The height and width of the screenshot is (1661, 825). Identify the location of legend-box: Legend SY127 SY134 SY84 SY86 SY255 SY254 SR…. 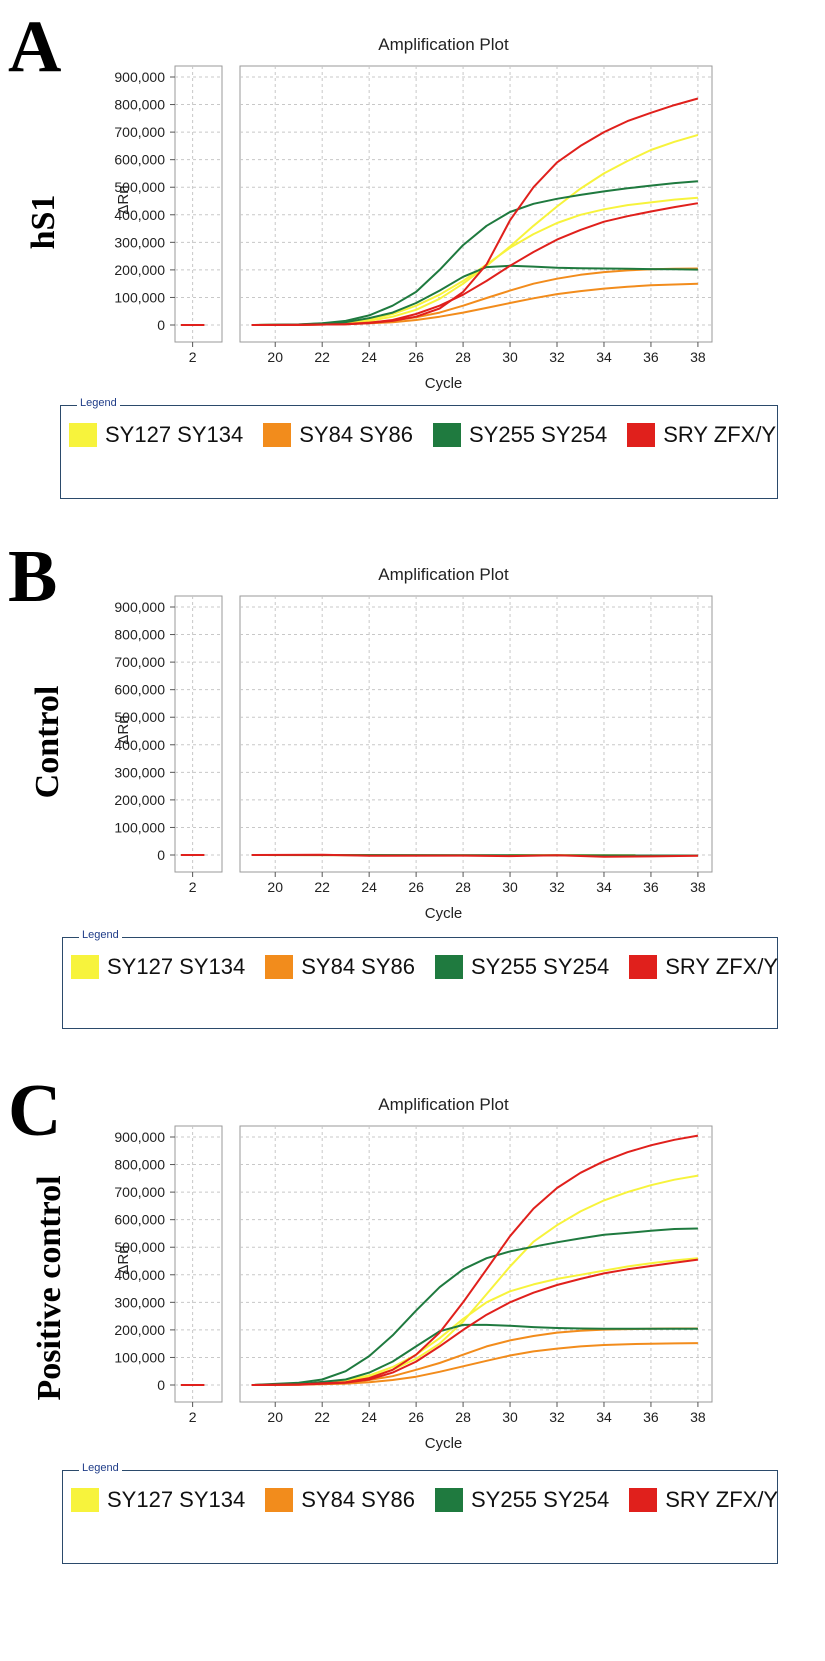
(419, 448).